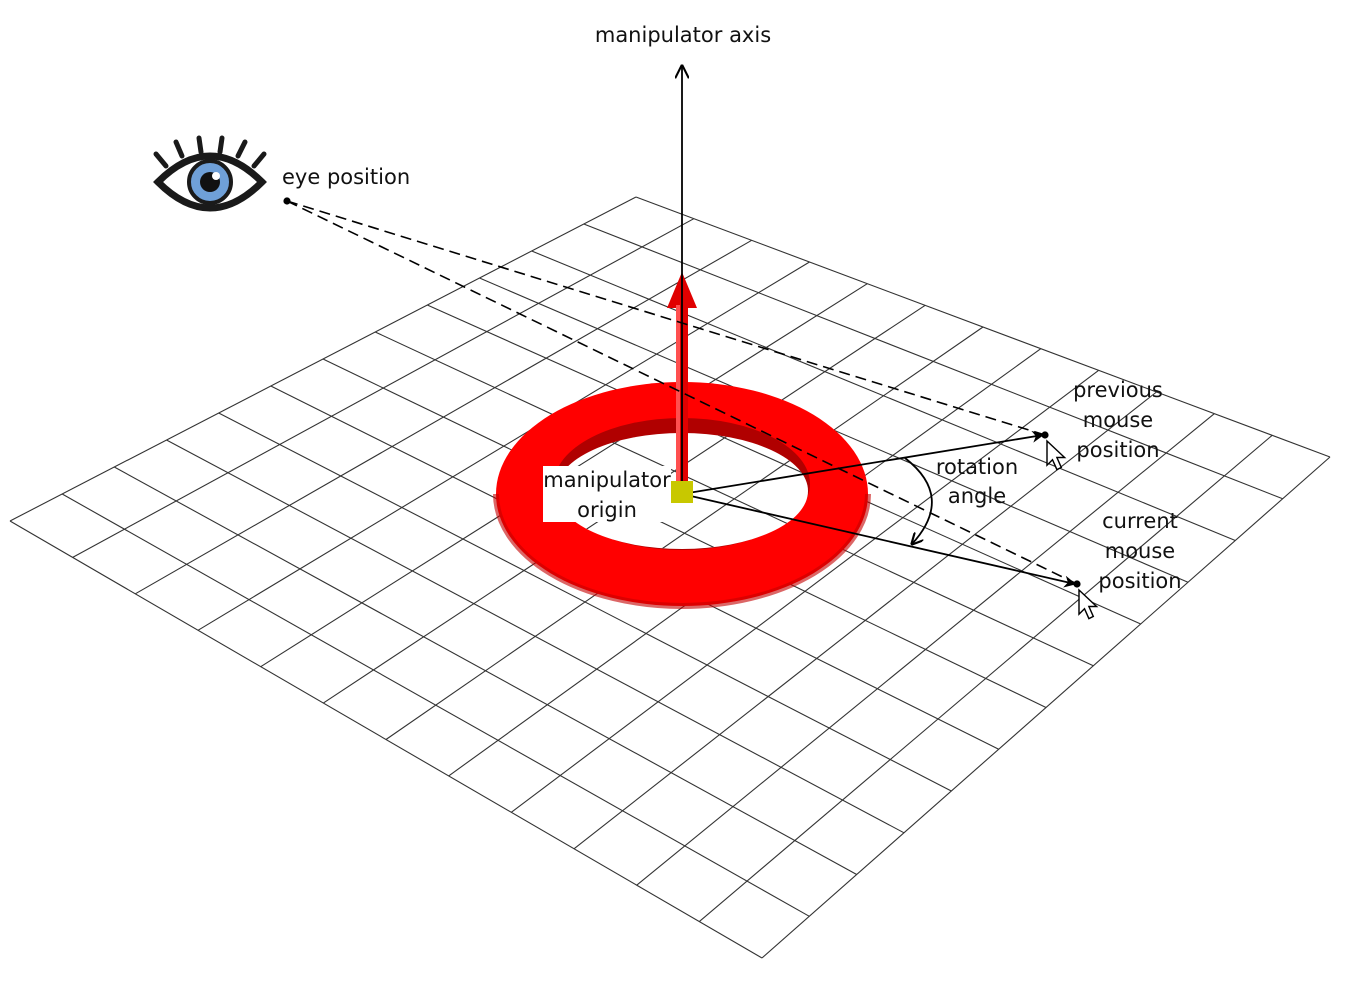 Image resolution: width=1345 pixels, height=1001 pixels. I want to click on eye-ray-previous, so click(666, 318).